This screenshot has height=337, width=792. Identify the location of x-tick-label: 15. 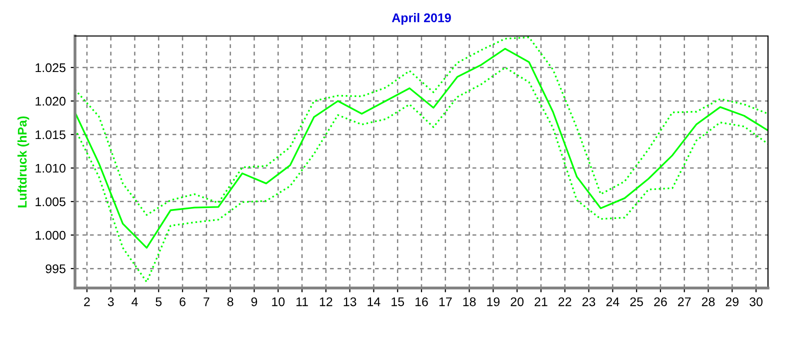
(398, 301).